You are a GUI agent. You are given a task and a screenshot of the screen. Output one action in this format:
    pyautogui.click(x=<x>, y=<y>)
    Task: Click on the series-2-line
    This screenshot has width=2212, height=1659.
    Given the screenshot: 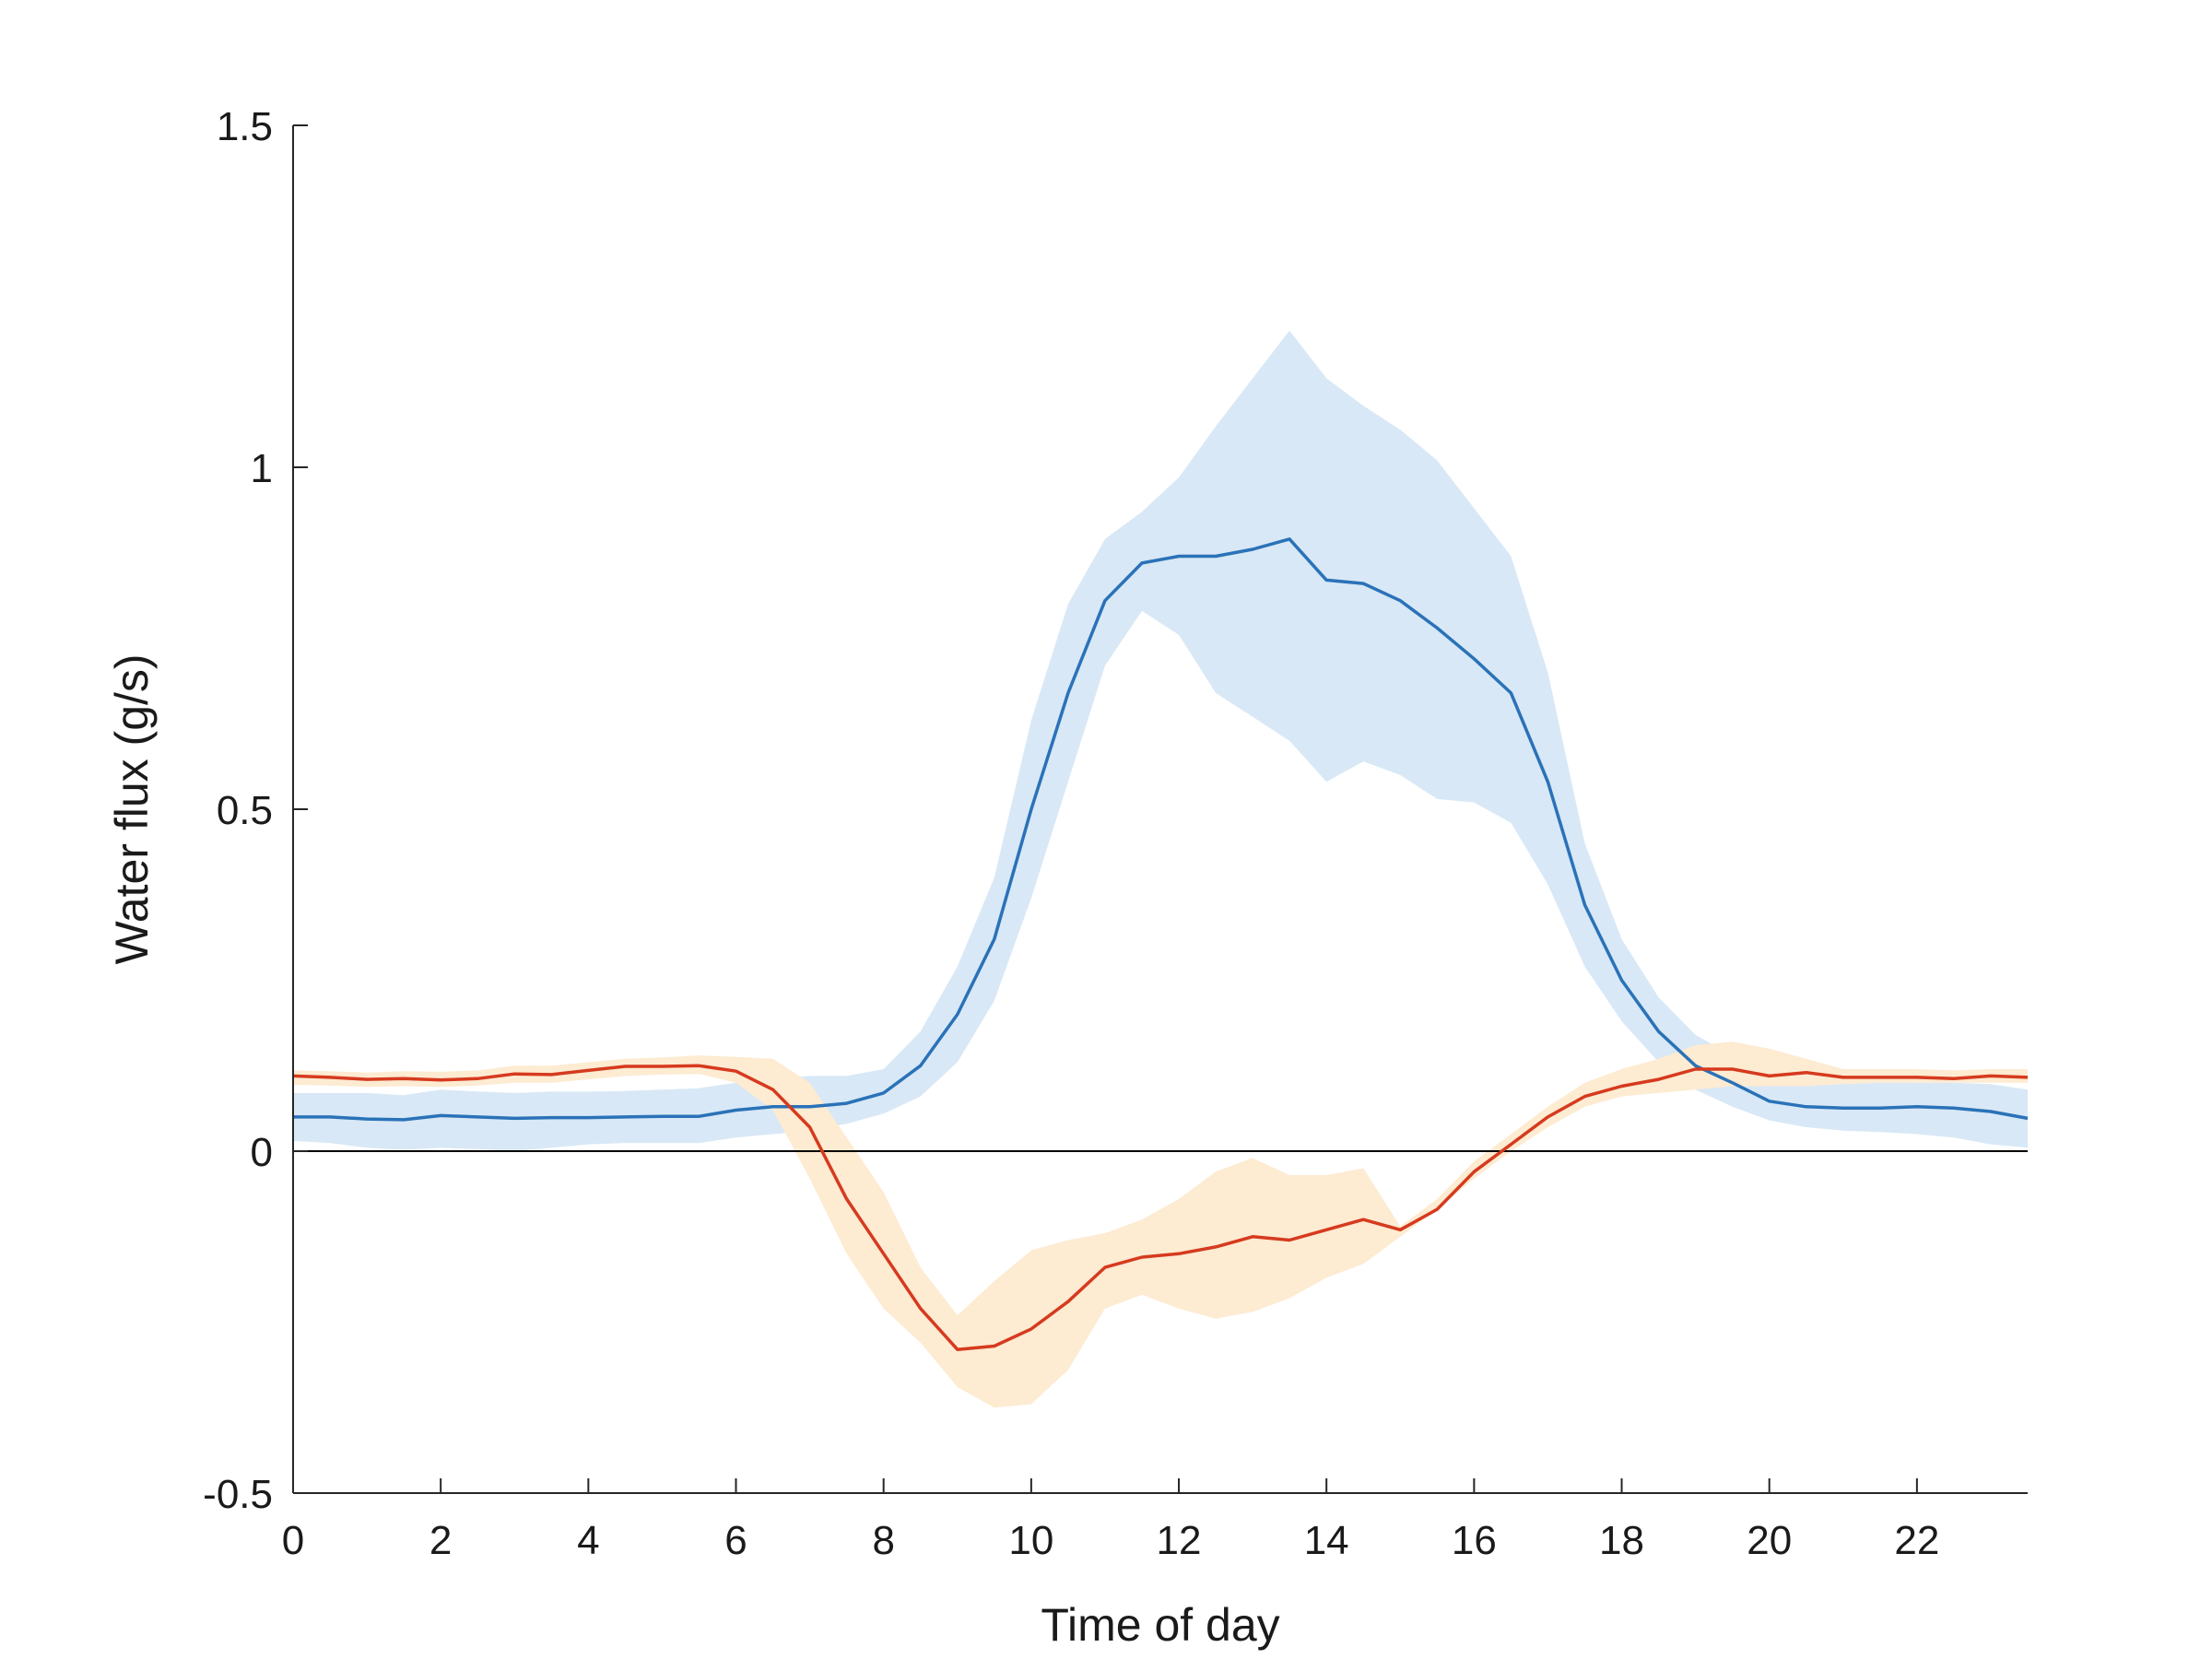 What is the action you would take?
    pyautogui.click(x=1160, y=1207)
    